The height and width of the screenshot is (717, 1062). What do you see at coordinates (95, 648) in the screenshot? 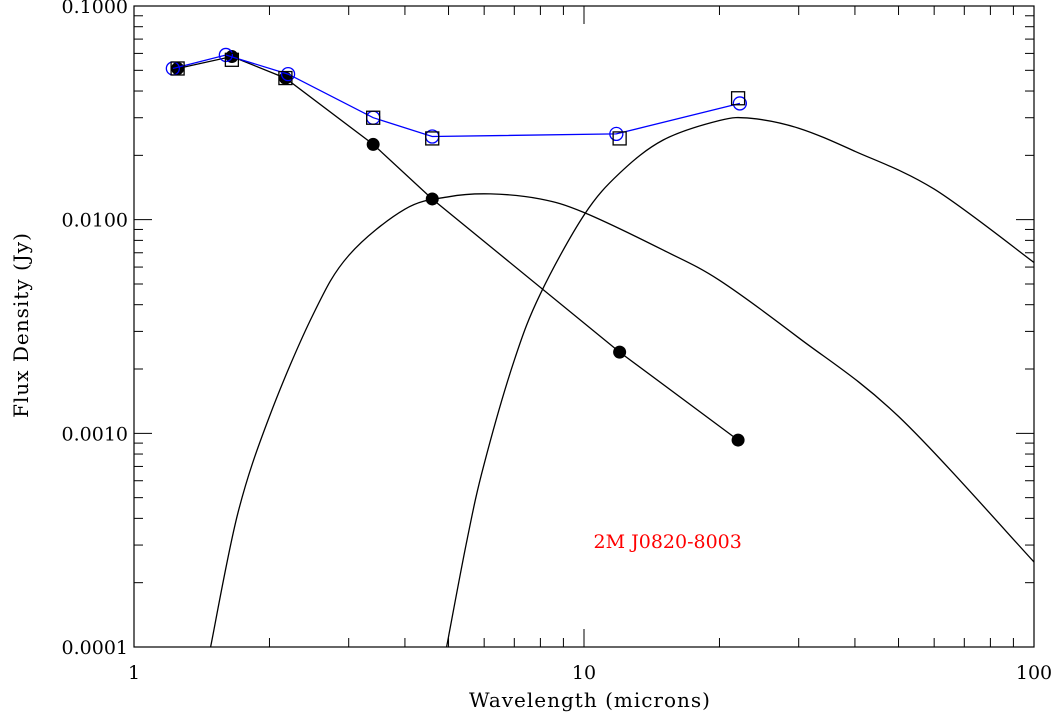
I see `y-tick-label: 0.0001` at bounding box center [95, 648].